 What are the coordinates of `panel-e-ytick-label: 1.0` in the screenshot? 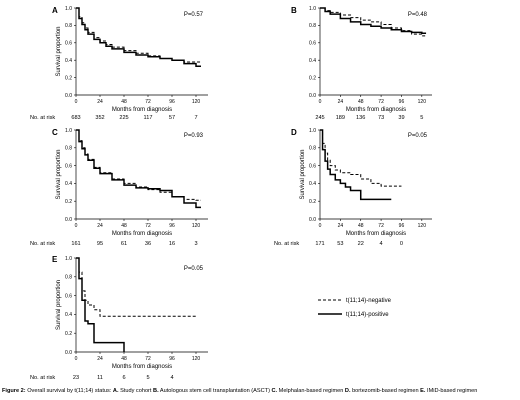 It's located at (68, 259).